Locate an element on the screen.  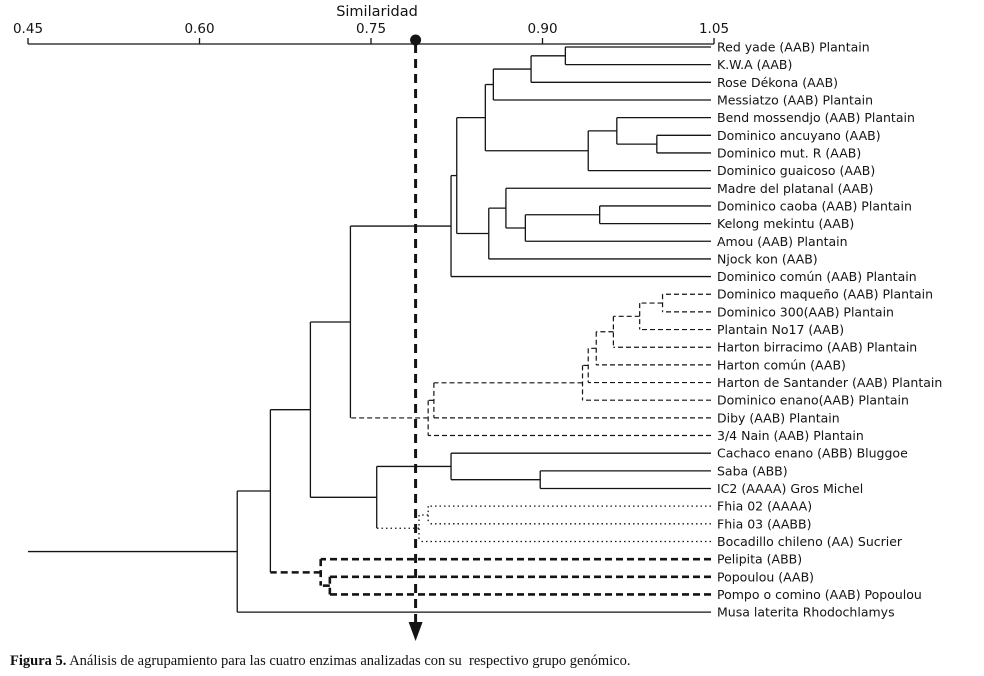
axis-tick-label: 0.45 is located at coordinates (28, 29).